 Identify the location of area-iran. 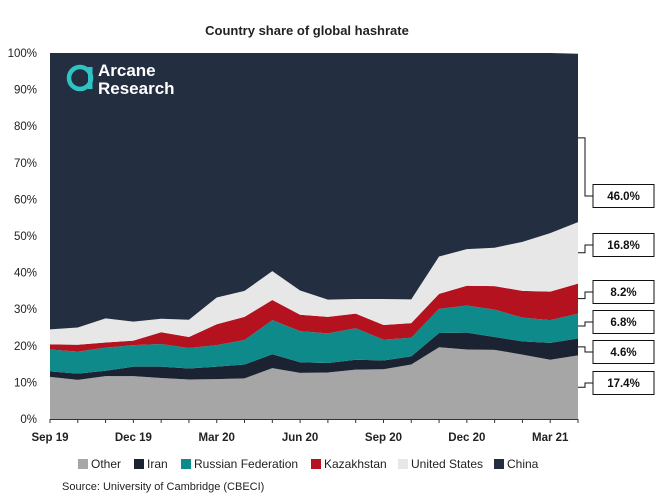
(314, 356).